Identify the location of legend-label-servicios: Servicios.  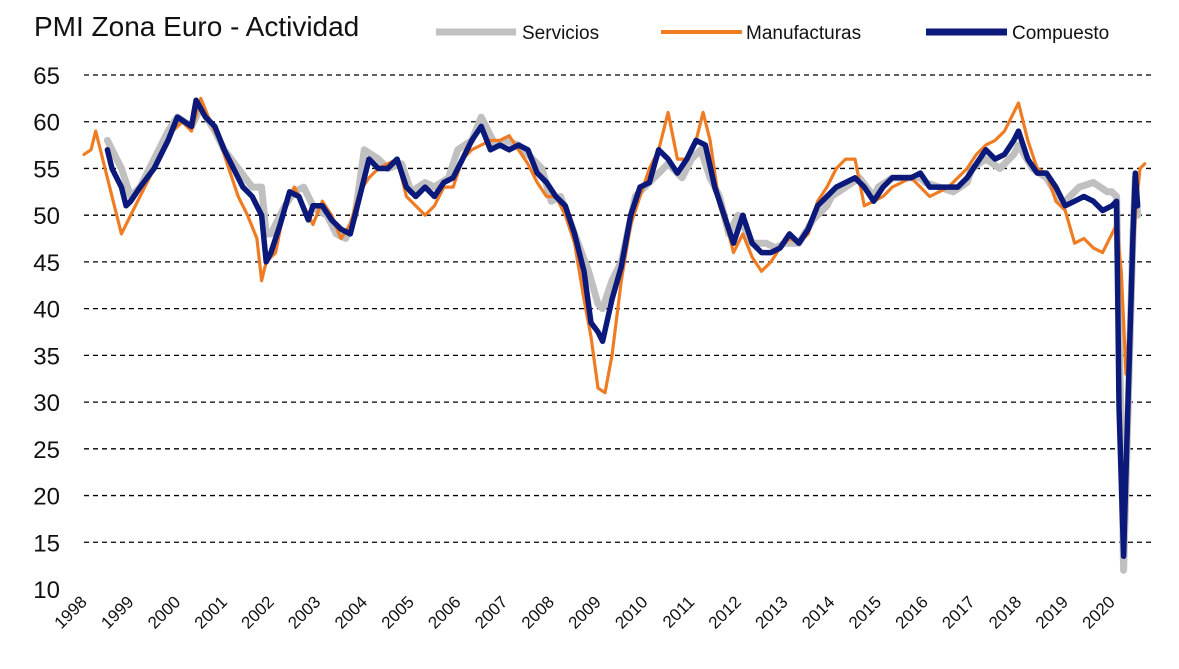
(560, 33).